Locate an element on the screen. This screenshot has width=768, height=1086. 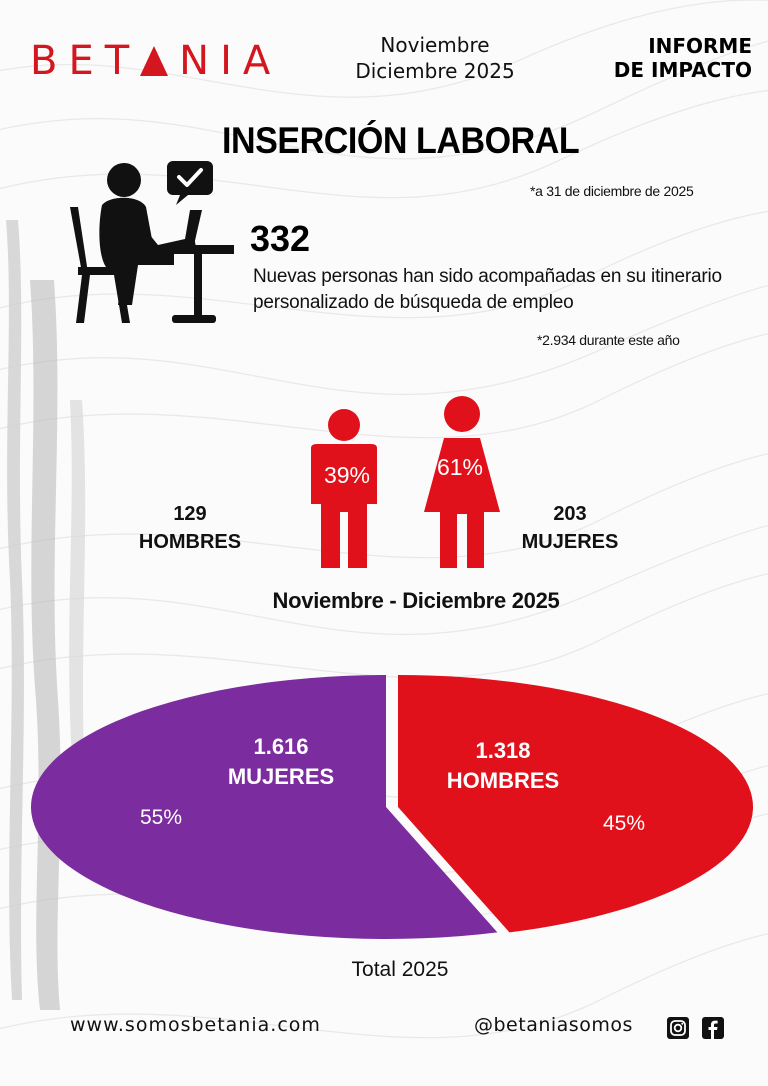
pie-slice-hombres is located at coordinates (576, 804).